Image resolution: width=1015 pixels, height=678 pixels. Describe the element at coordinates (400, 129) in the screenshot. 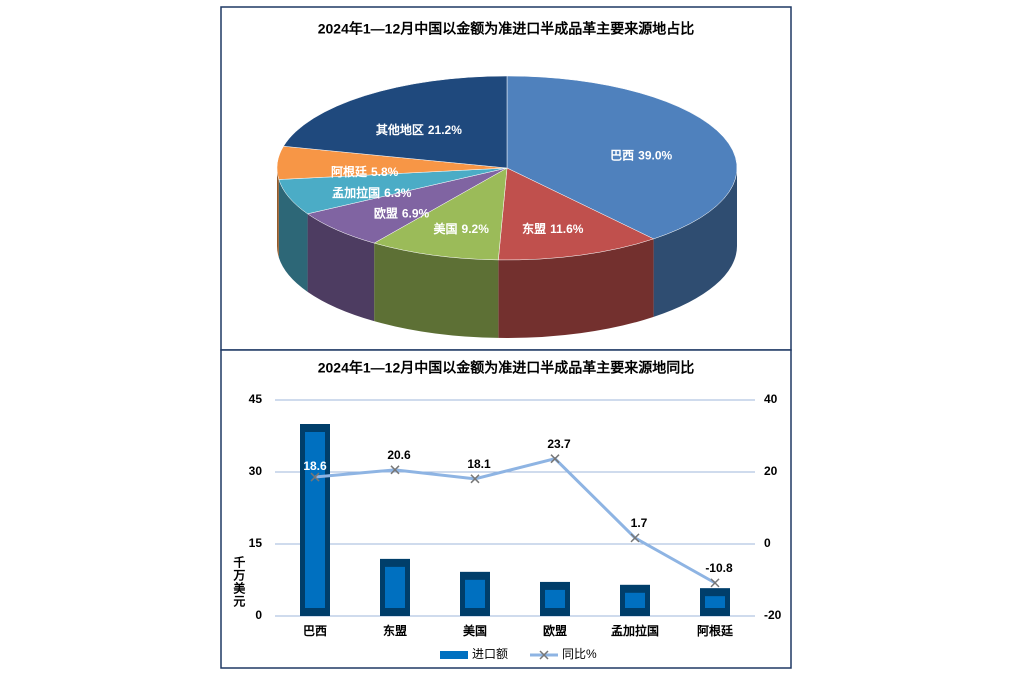

I see `category-label: 其他地区` at that location.